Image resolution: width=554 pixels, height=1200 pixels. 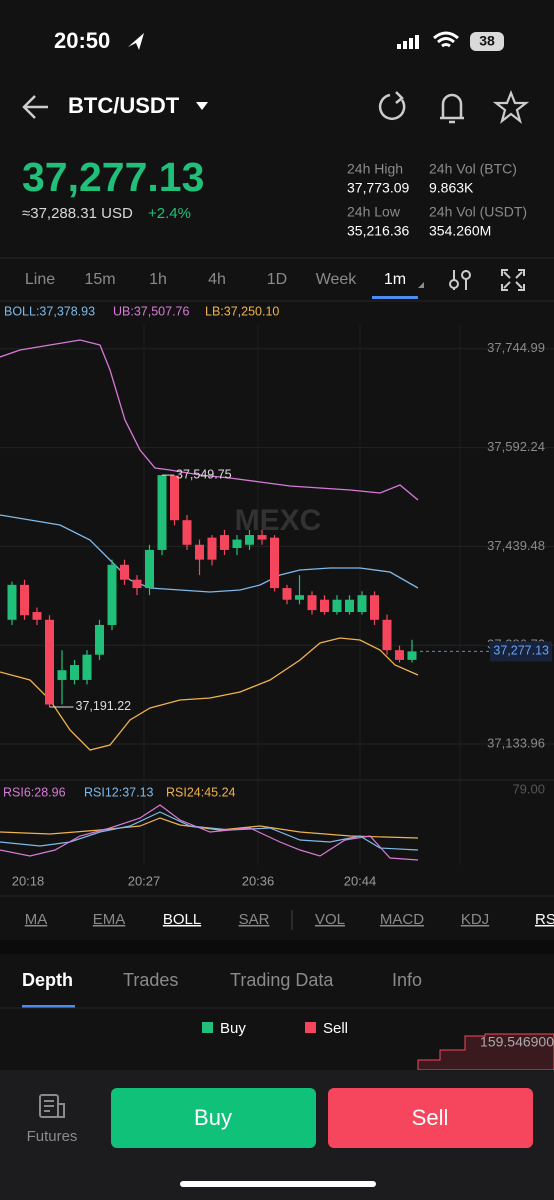 What do you see at coordinates (144, 880) in the screenshot?
I see `time-label: 20:27` at bounding box center [144, 880].